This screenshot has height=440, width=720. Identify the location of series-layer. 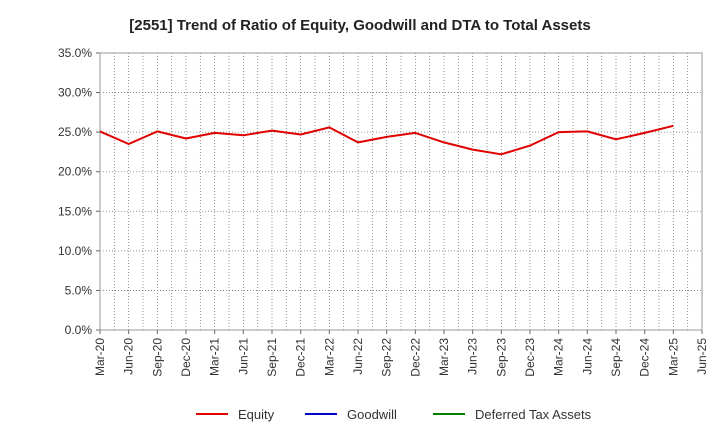
(386, 140).